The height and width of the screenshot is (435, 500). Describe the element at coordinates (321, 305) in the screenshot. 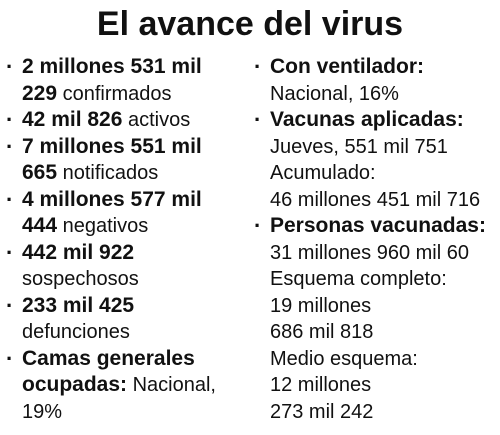

I see `personas-completo-1: 19 millones` at that location.